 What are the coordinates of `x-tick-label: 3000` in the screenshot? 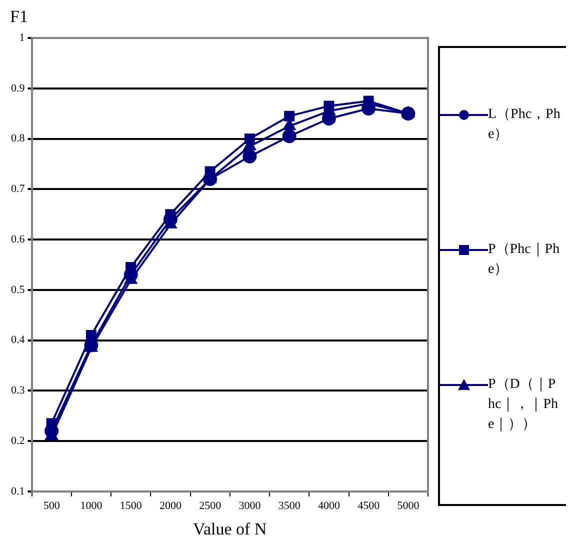 It's located at (250, 506).